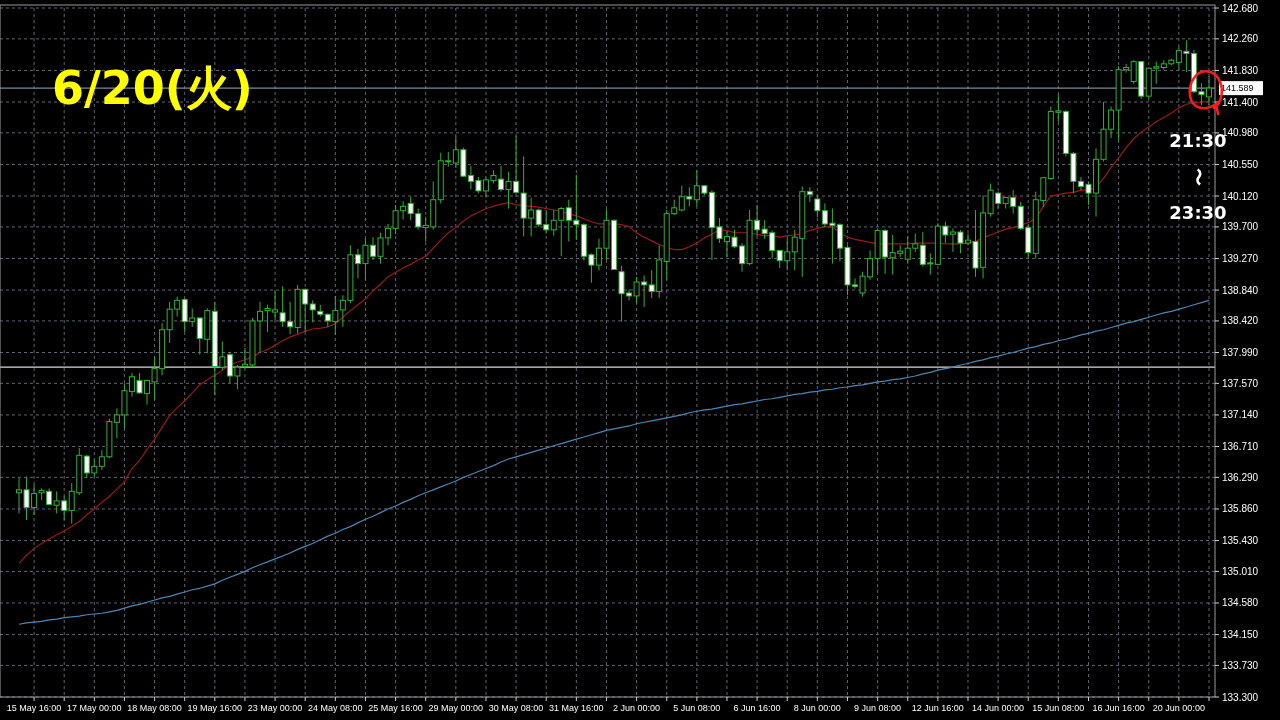 This screenshot has height=720, width=1280. I want to click on x-tick-label: 23 May 00:00, so click(275, 708).